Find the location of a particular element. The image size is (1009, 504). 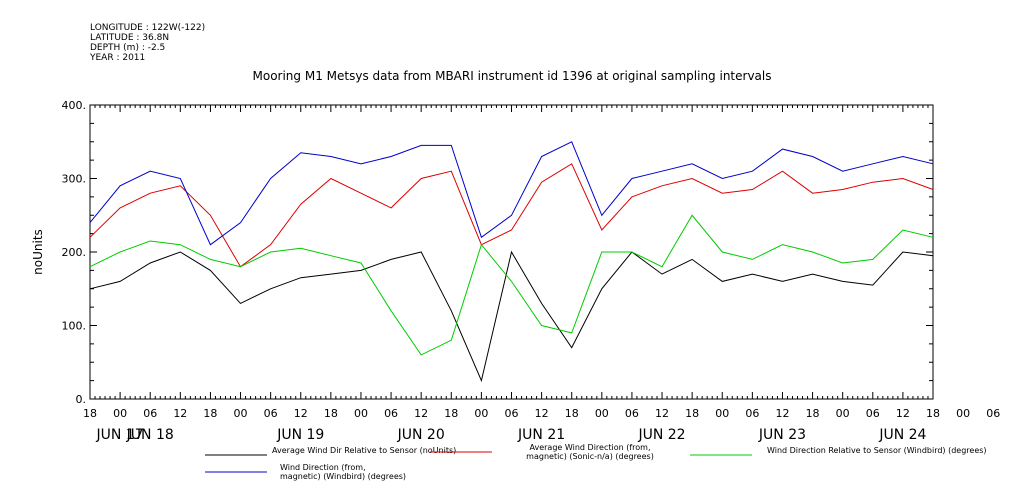

day-label: JUN 23 is located at coordinates (782, 435).